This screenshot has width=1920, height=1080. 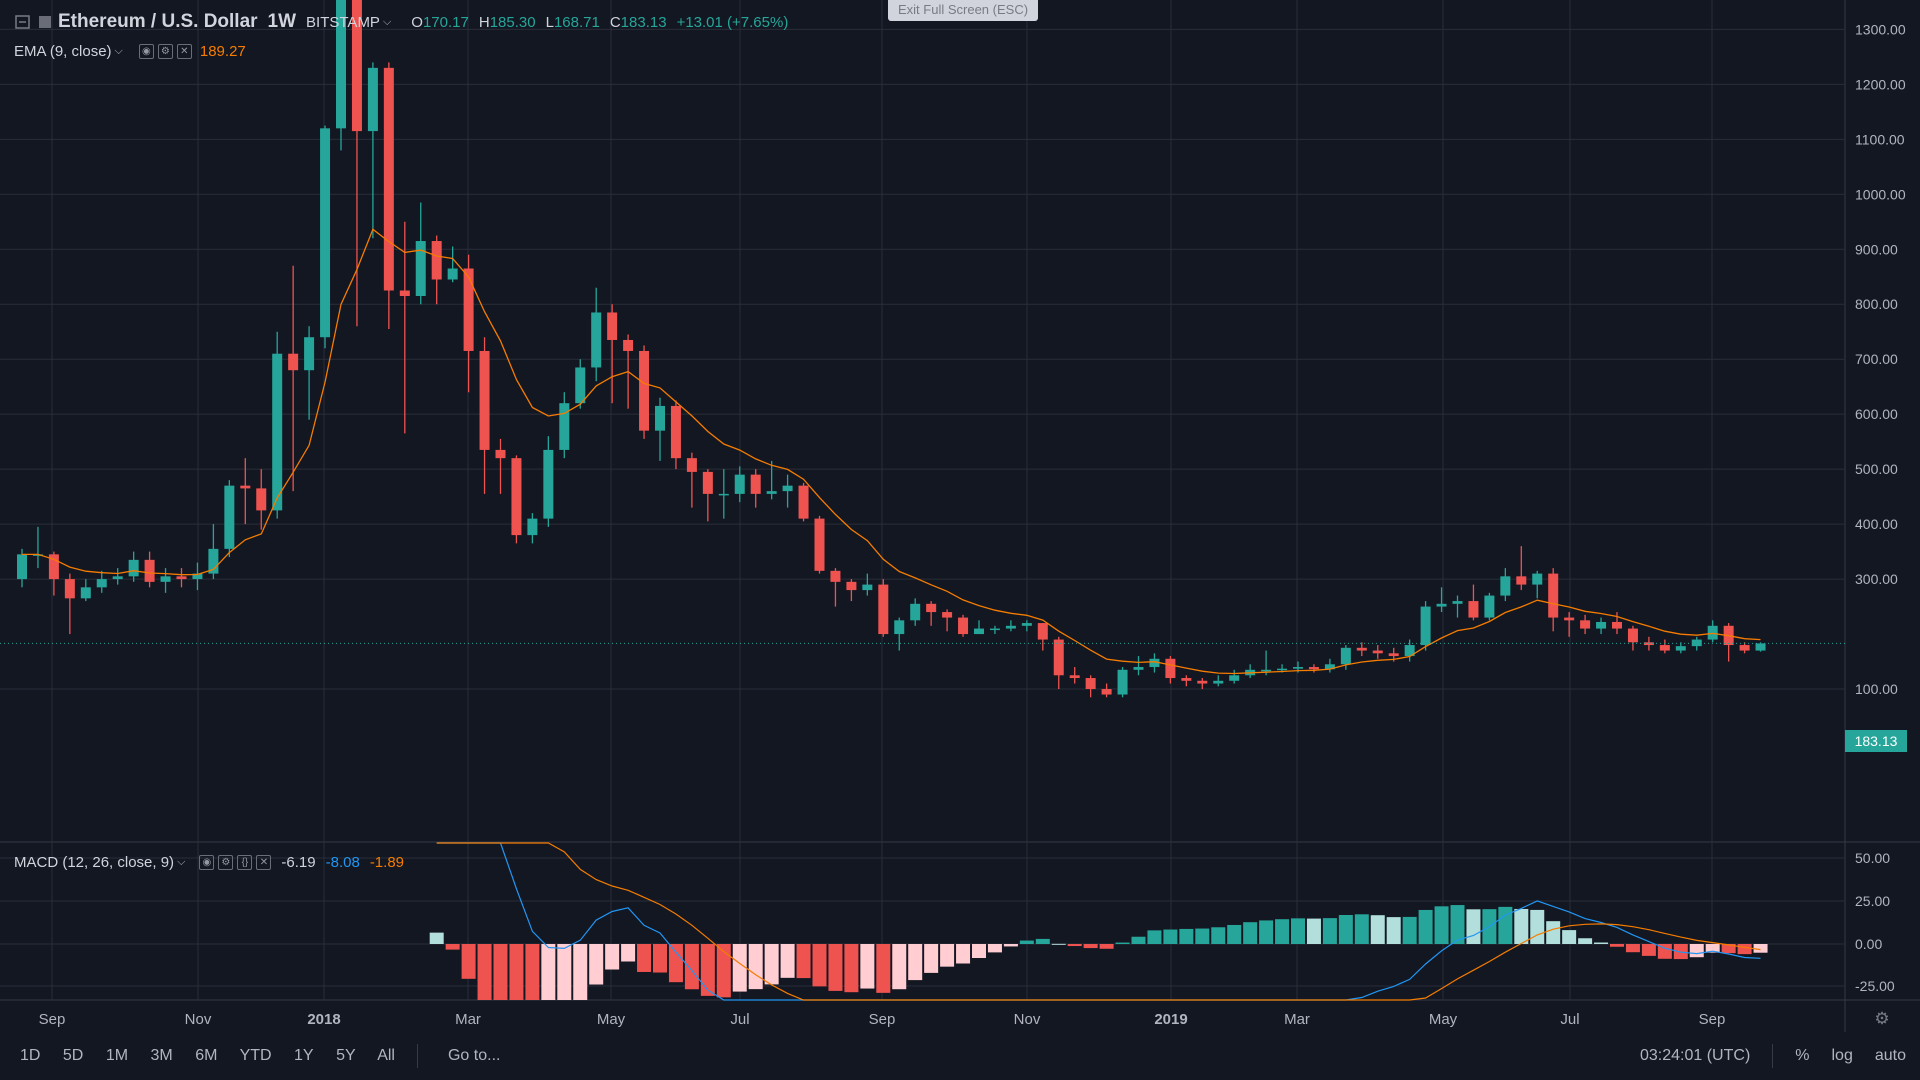 I want to click on price-axis-label: 1200.00, so click(x=1880, y=84).